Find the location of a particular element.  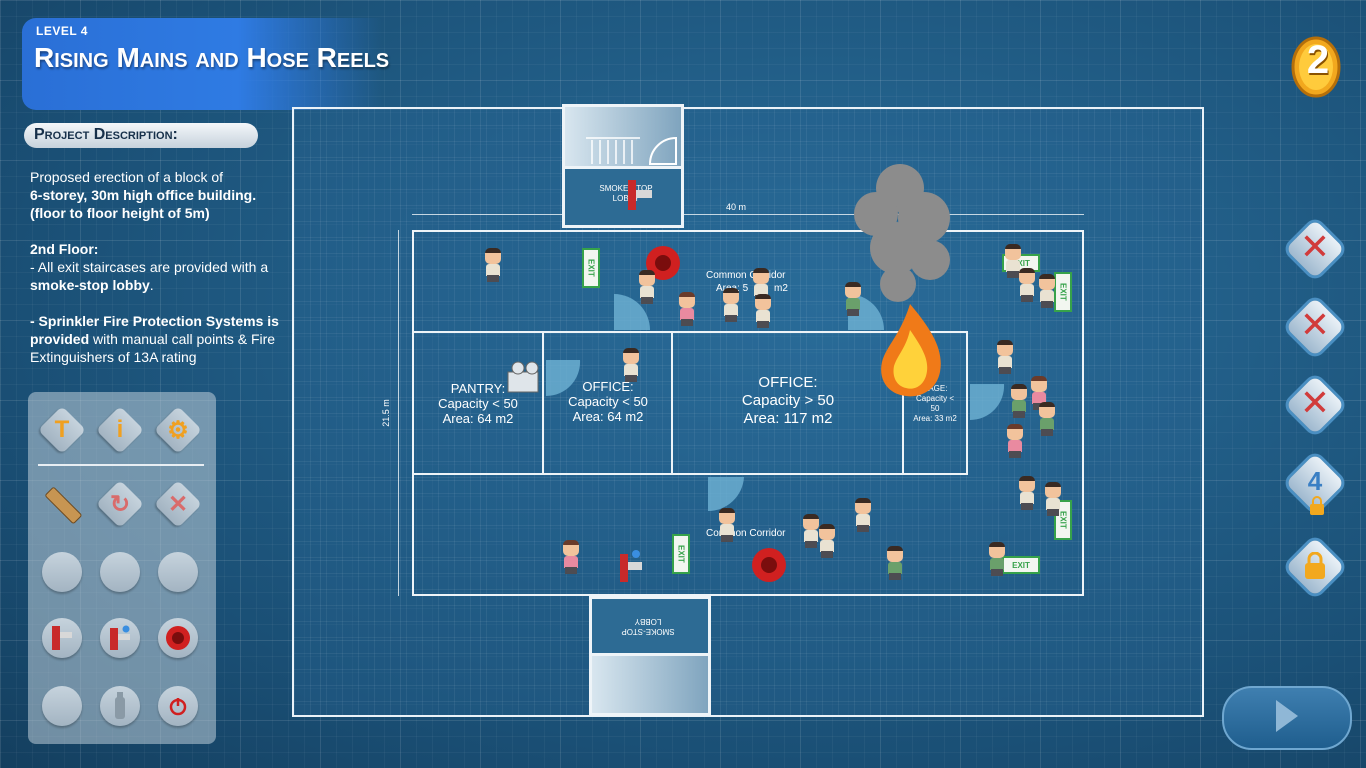

exit-sign-tool is located at coordinates (62, 572).